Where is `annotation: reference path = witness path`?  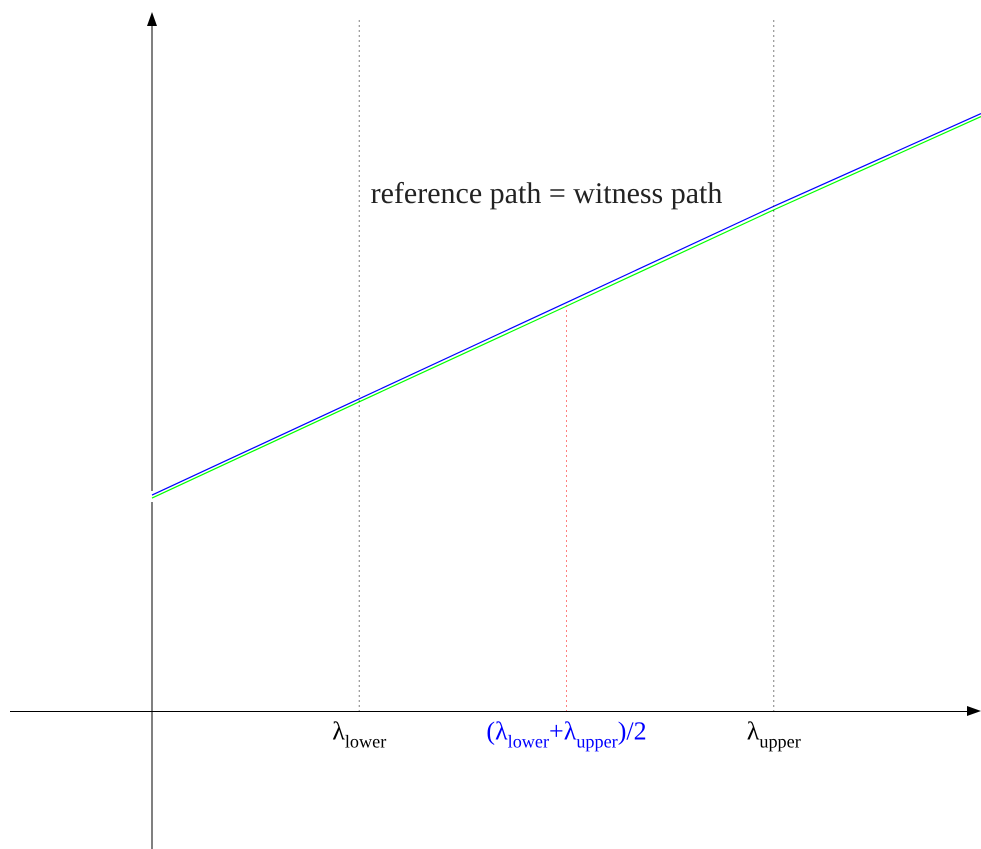 annotation: reference path = witness path is located at coordinates (546, 193).